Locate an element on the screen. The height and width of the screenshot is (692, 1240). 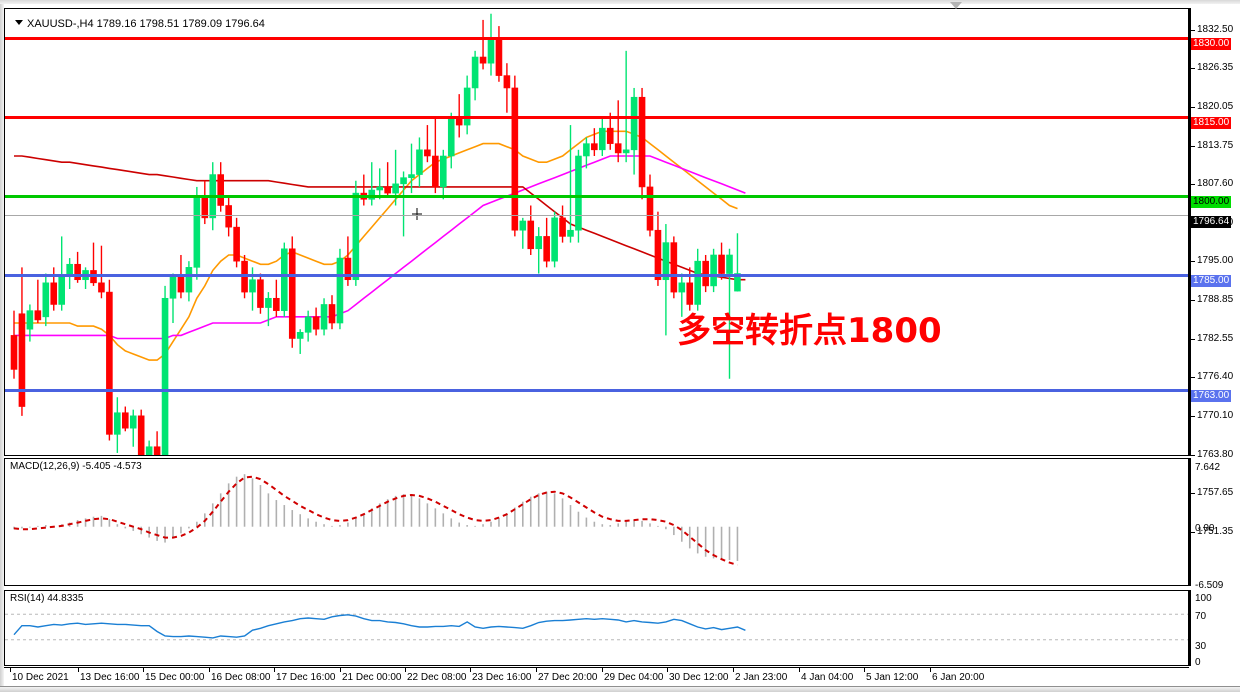
price-badge-1785-00: 1785.00 is located at coordinates (1211, 281).